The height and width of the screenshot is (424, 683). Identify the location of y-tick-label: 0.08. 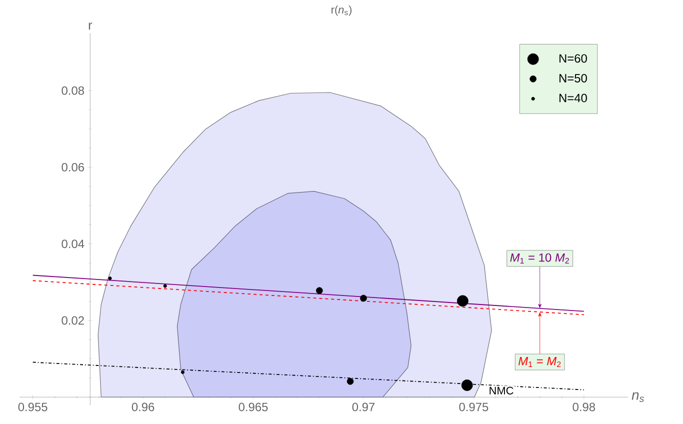
(73, 90).